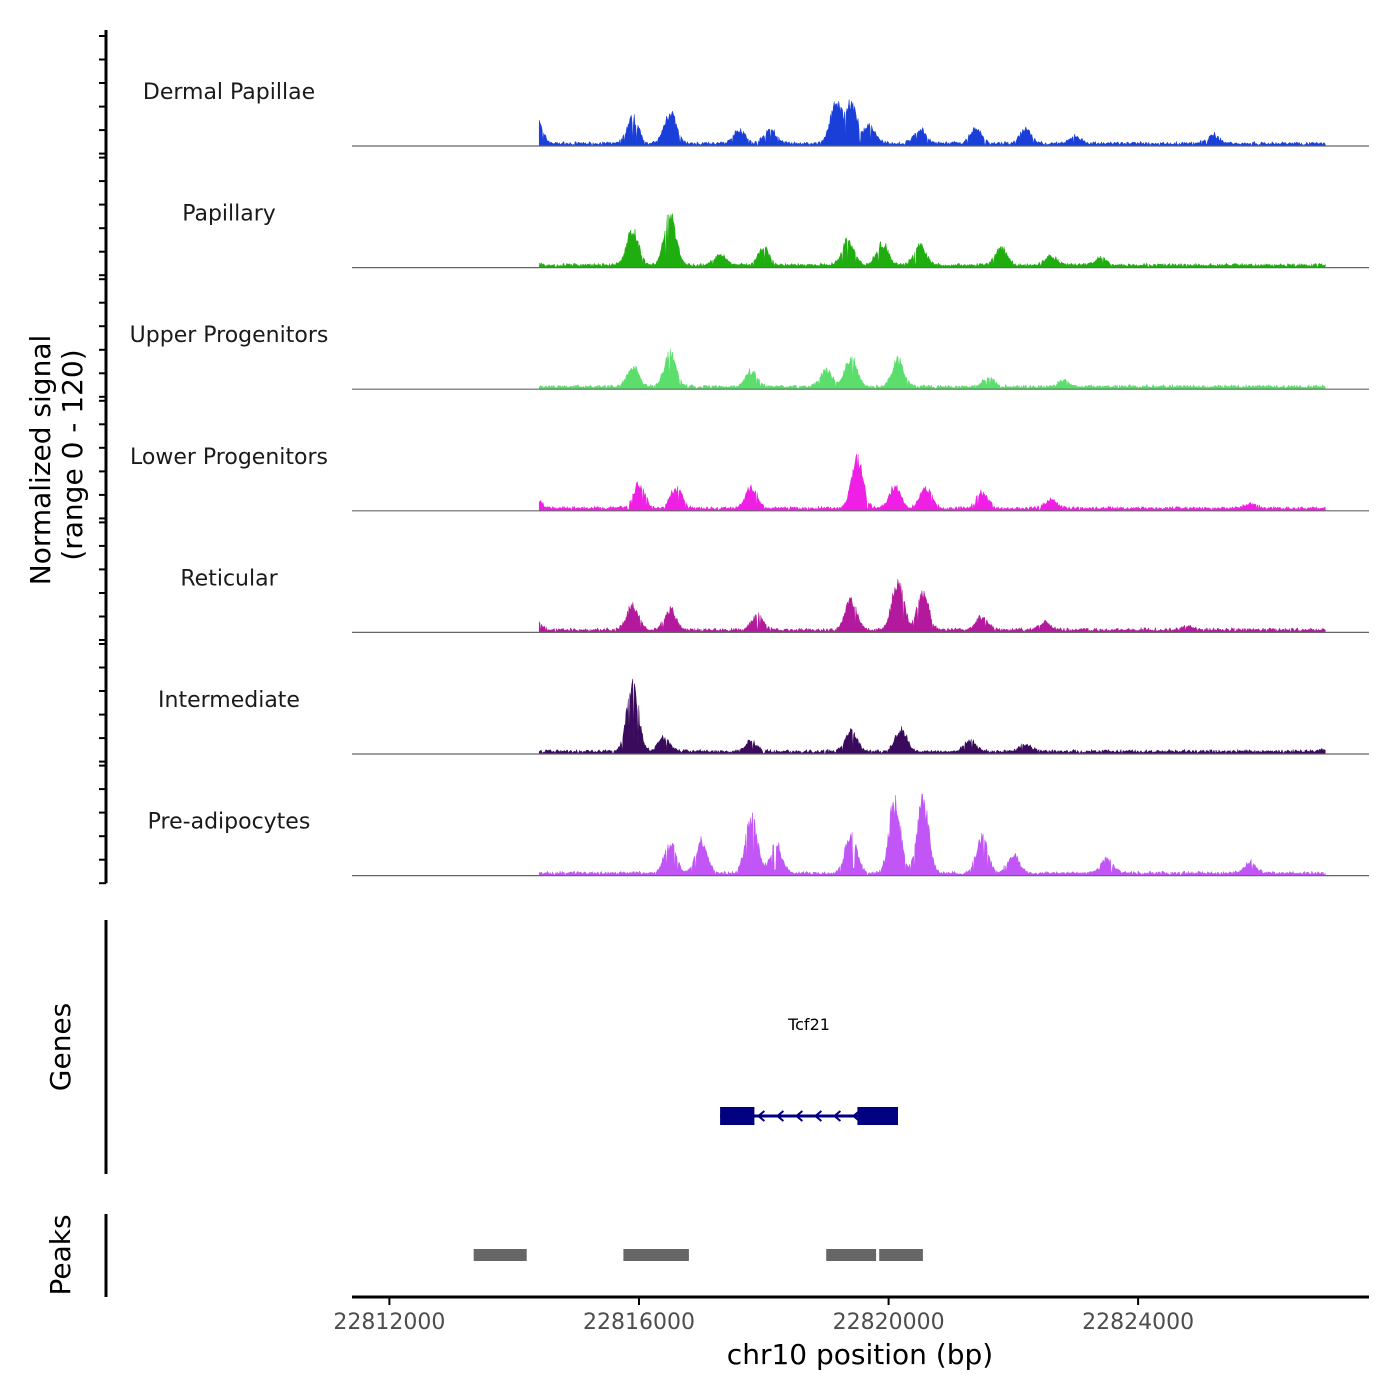  I want to click on x-tick-label: 22824000, so click(1138, 1322).